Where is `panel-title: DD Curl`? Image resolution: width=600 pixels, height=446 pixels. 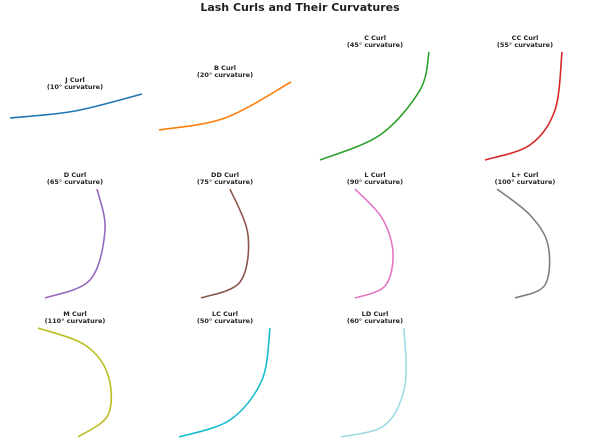 panel-title: DD Curl is located at coordinates (225, 175).